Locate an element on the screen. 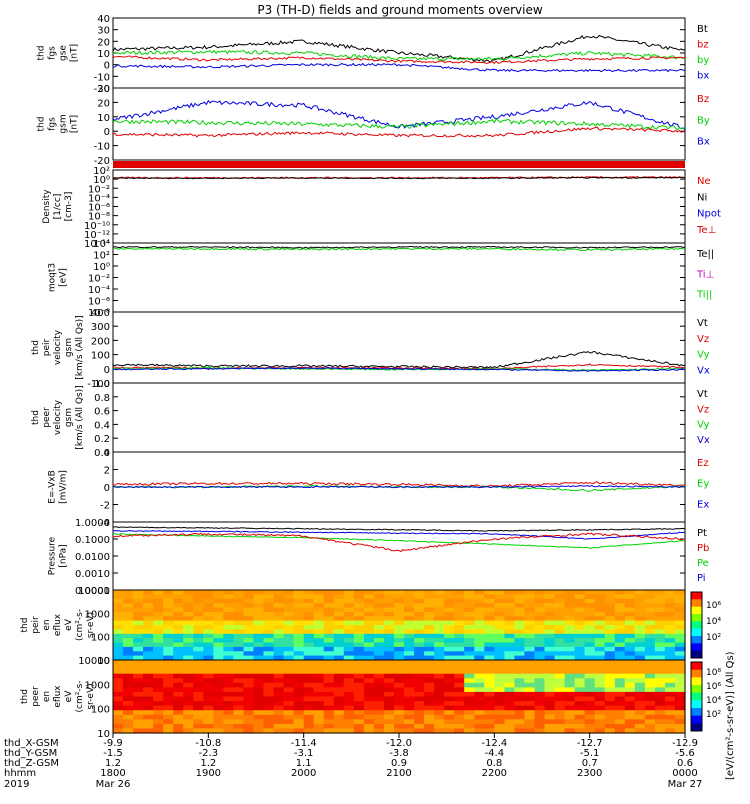 This screenshot has height=804, width=750. ylabel-line: sr-eV) is located at coordinates (91, 625).